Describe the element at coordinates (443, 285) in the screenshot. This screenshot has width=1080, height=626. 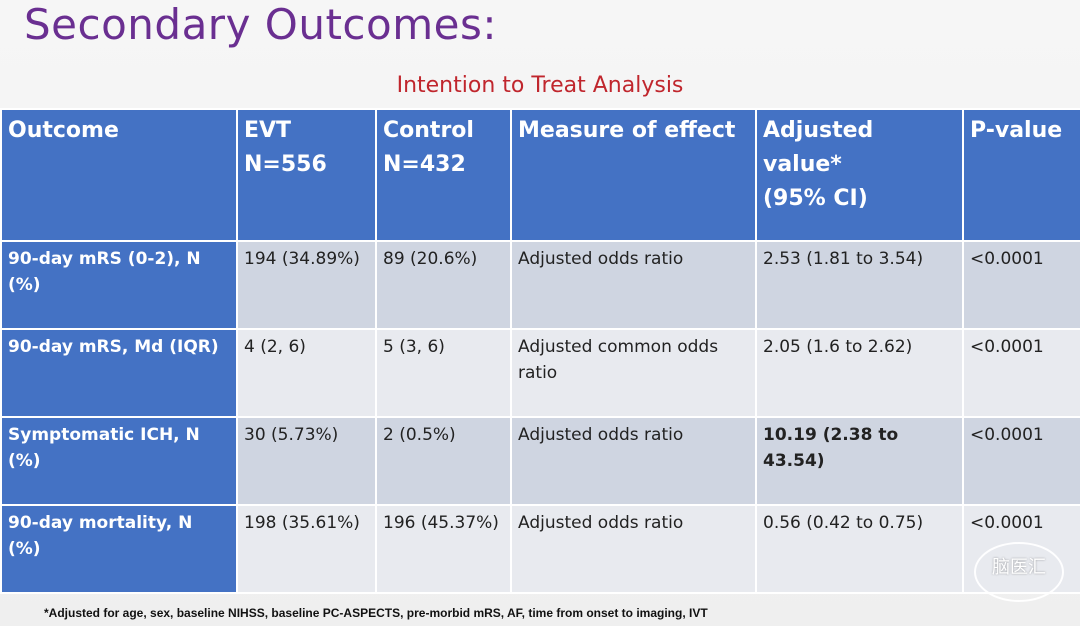
I see `row-control: 89 (20.6%)` at that location.